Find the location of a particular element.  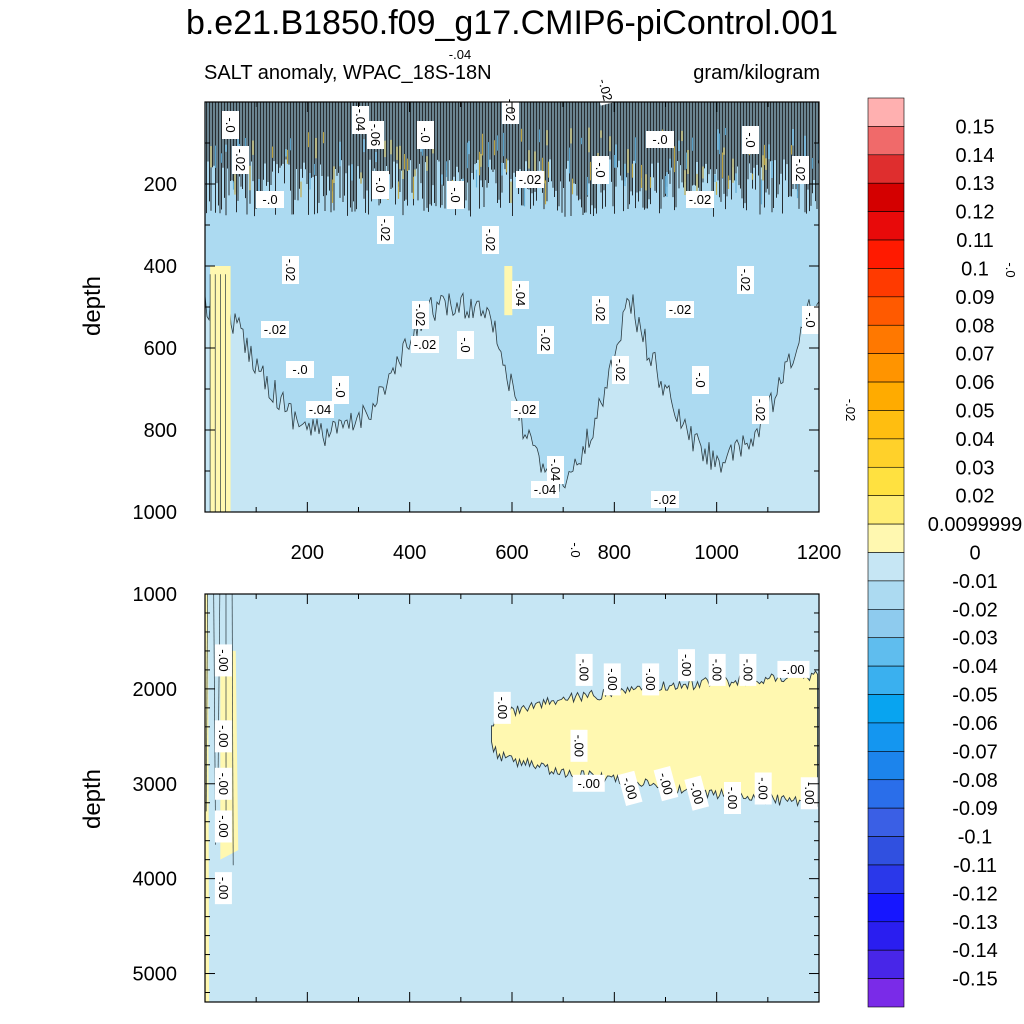

y-tick-label: 200 is located at coordinates (160, 185).